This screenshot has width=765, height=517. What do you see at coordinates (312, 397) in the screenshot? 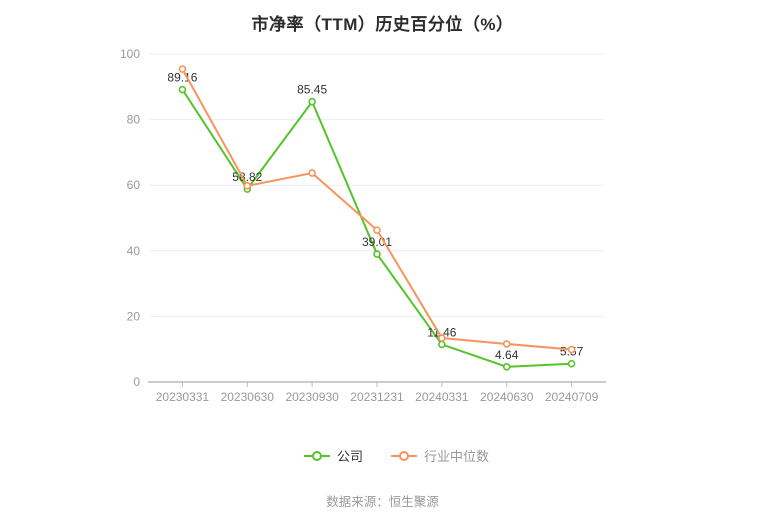
I see `svg-text: 20230930` at bounding box center [312, 397].